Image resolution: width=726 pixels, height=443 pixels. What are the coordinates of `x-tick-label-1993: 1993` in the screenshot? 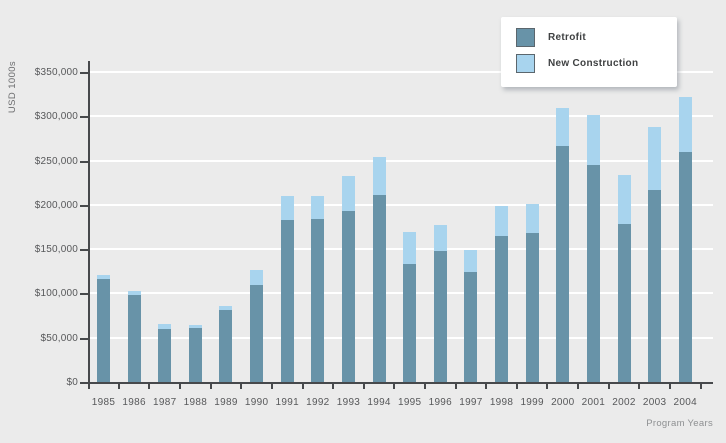 It's located at (348, 402).